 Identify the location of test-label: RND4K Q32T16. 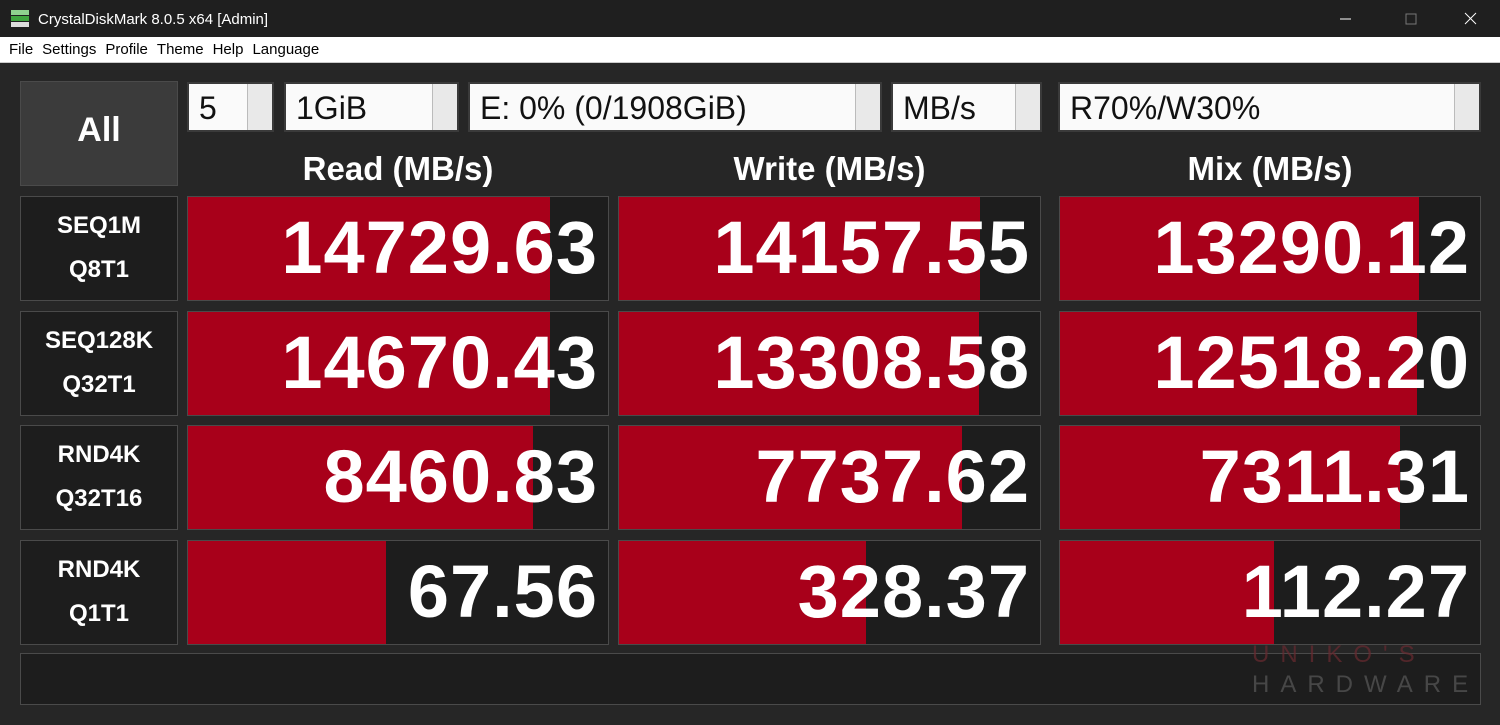
(99, 477).